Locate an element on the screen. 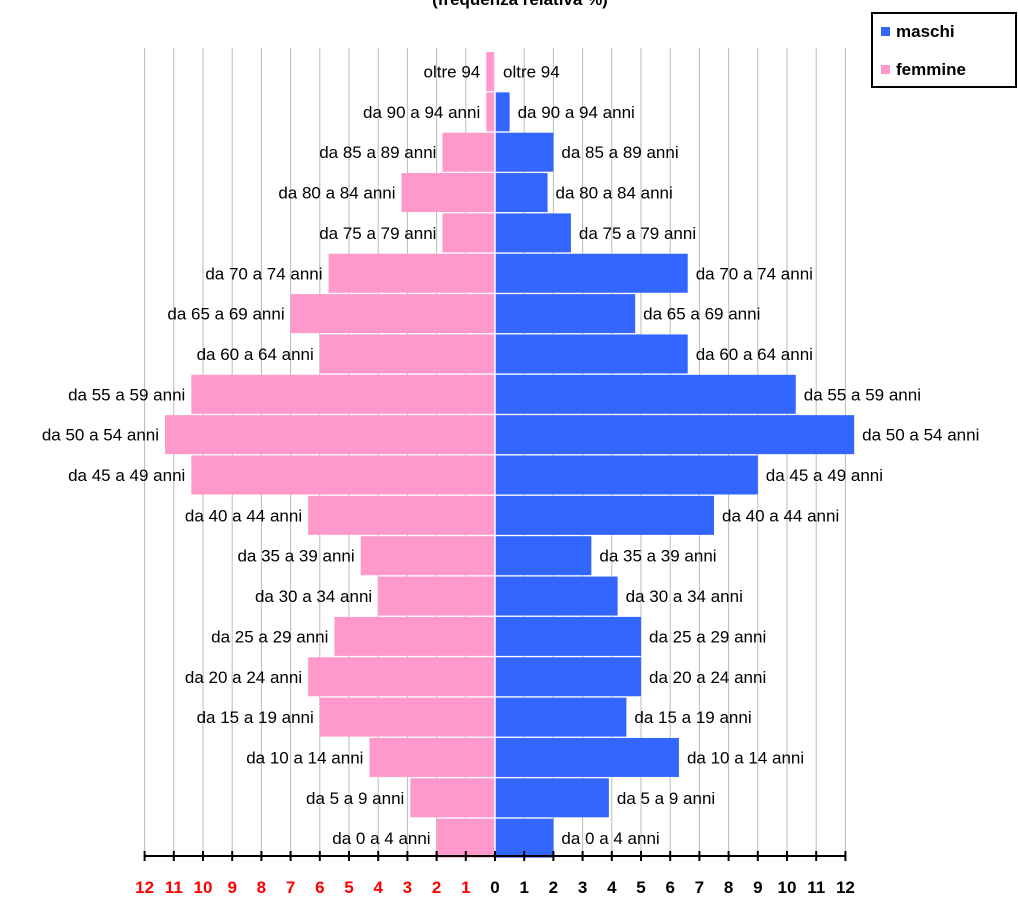 The image size is (1018, 898). bar-maschi-da-65-a-69-anni is located at coordinates (565, 314).